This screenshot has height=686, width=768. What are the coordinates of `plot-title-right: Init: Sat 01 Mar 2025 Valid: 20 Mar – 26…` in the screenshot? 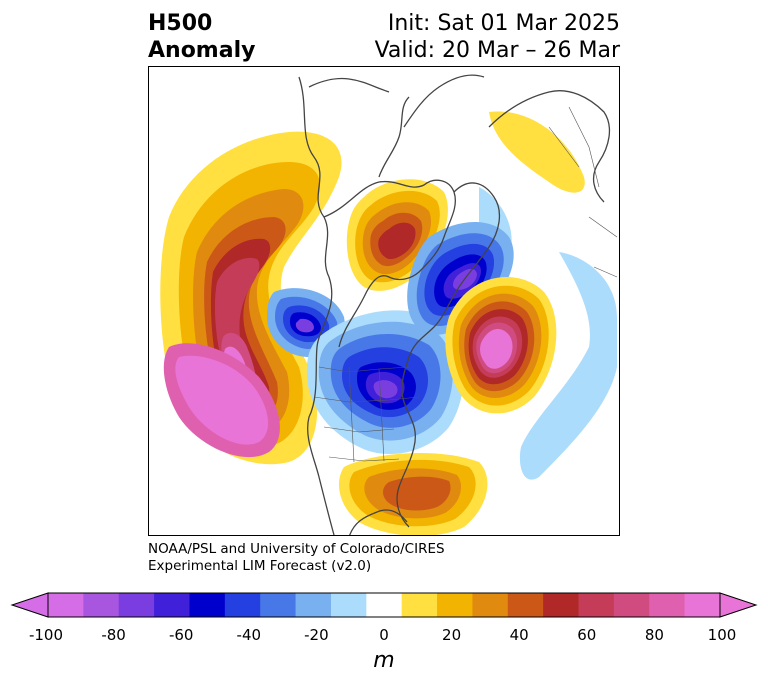 It's located at (497, 37).